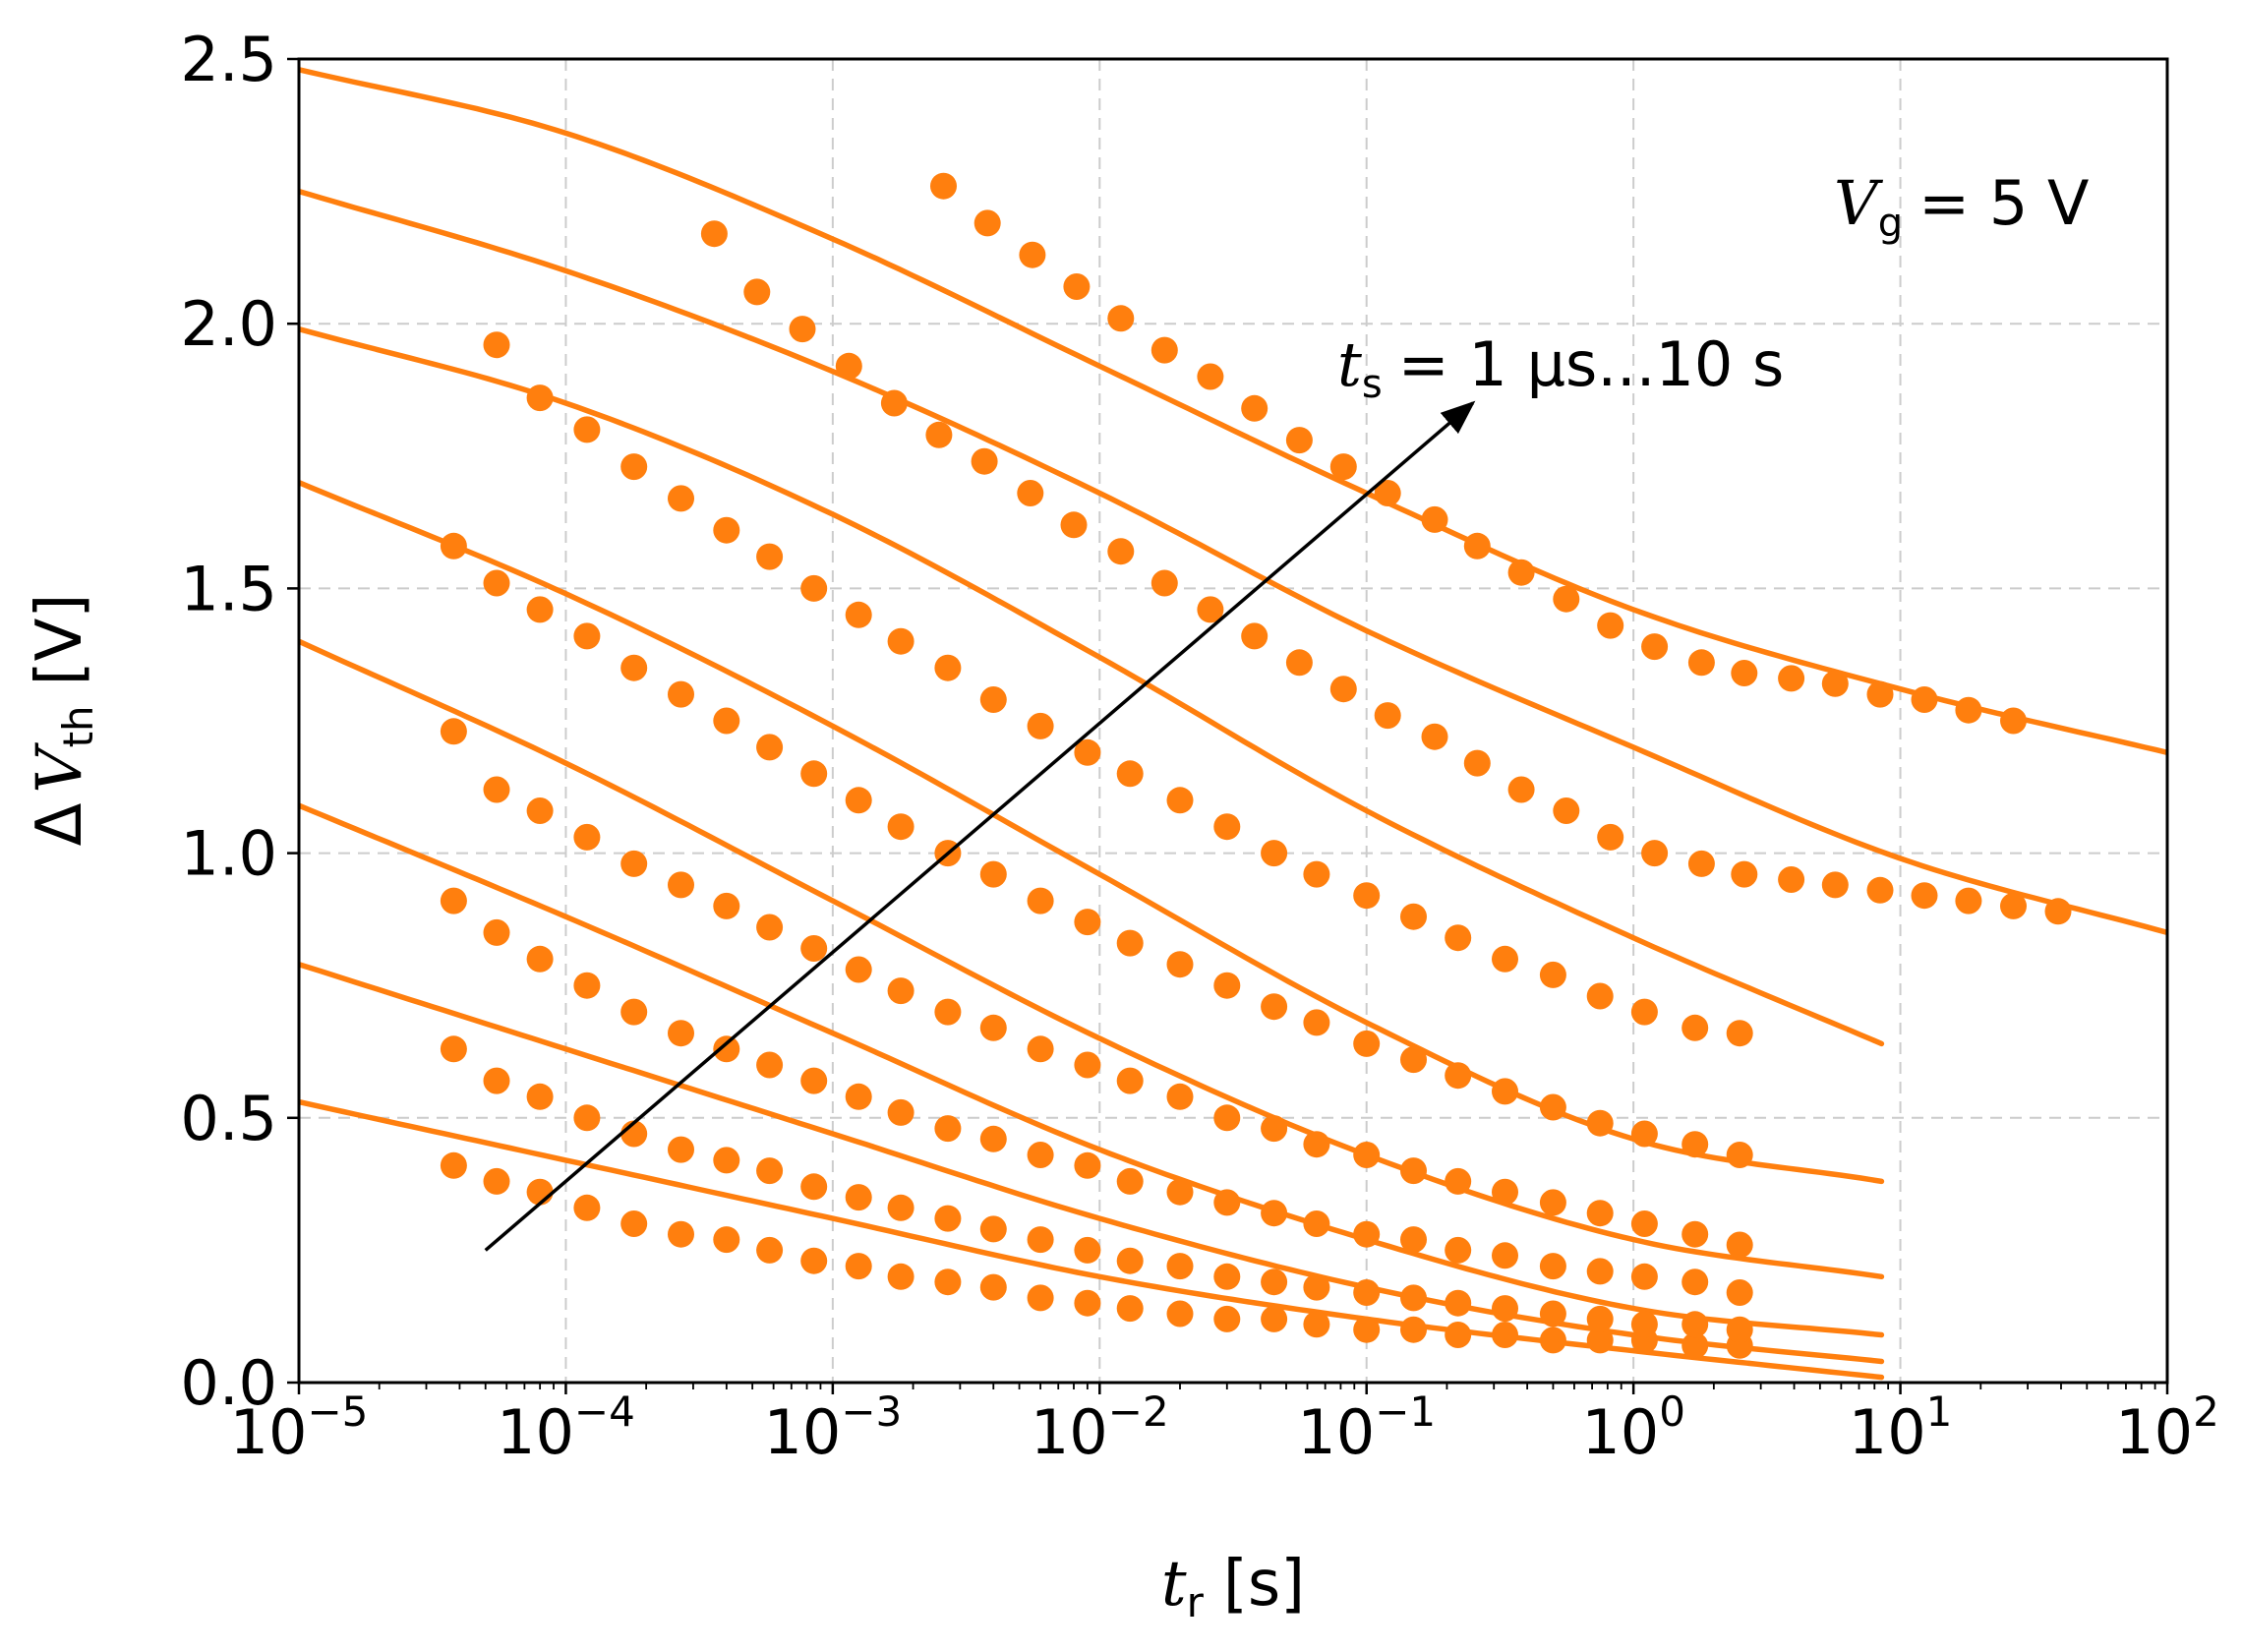 This screenshot has width=2242, height=1652. Describe the element at coordinates (1349, 364) in the screenshot. I see `stress-main: t` at that location.